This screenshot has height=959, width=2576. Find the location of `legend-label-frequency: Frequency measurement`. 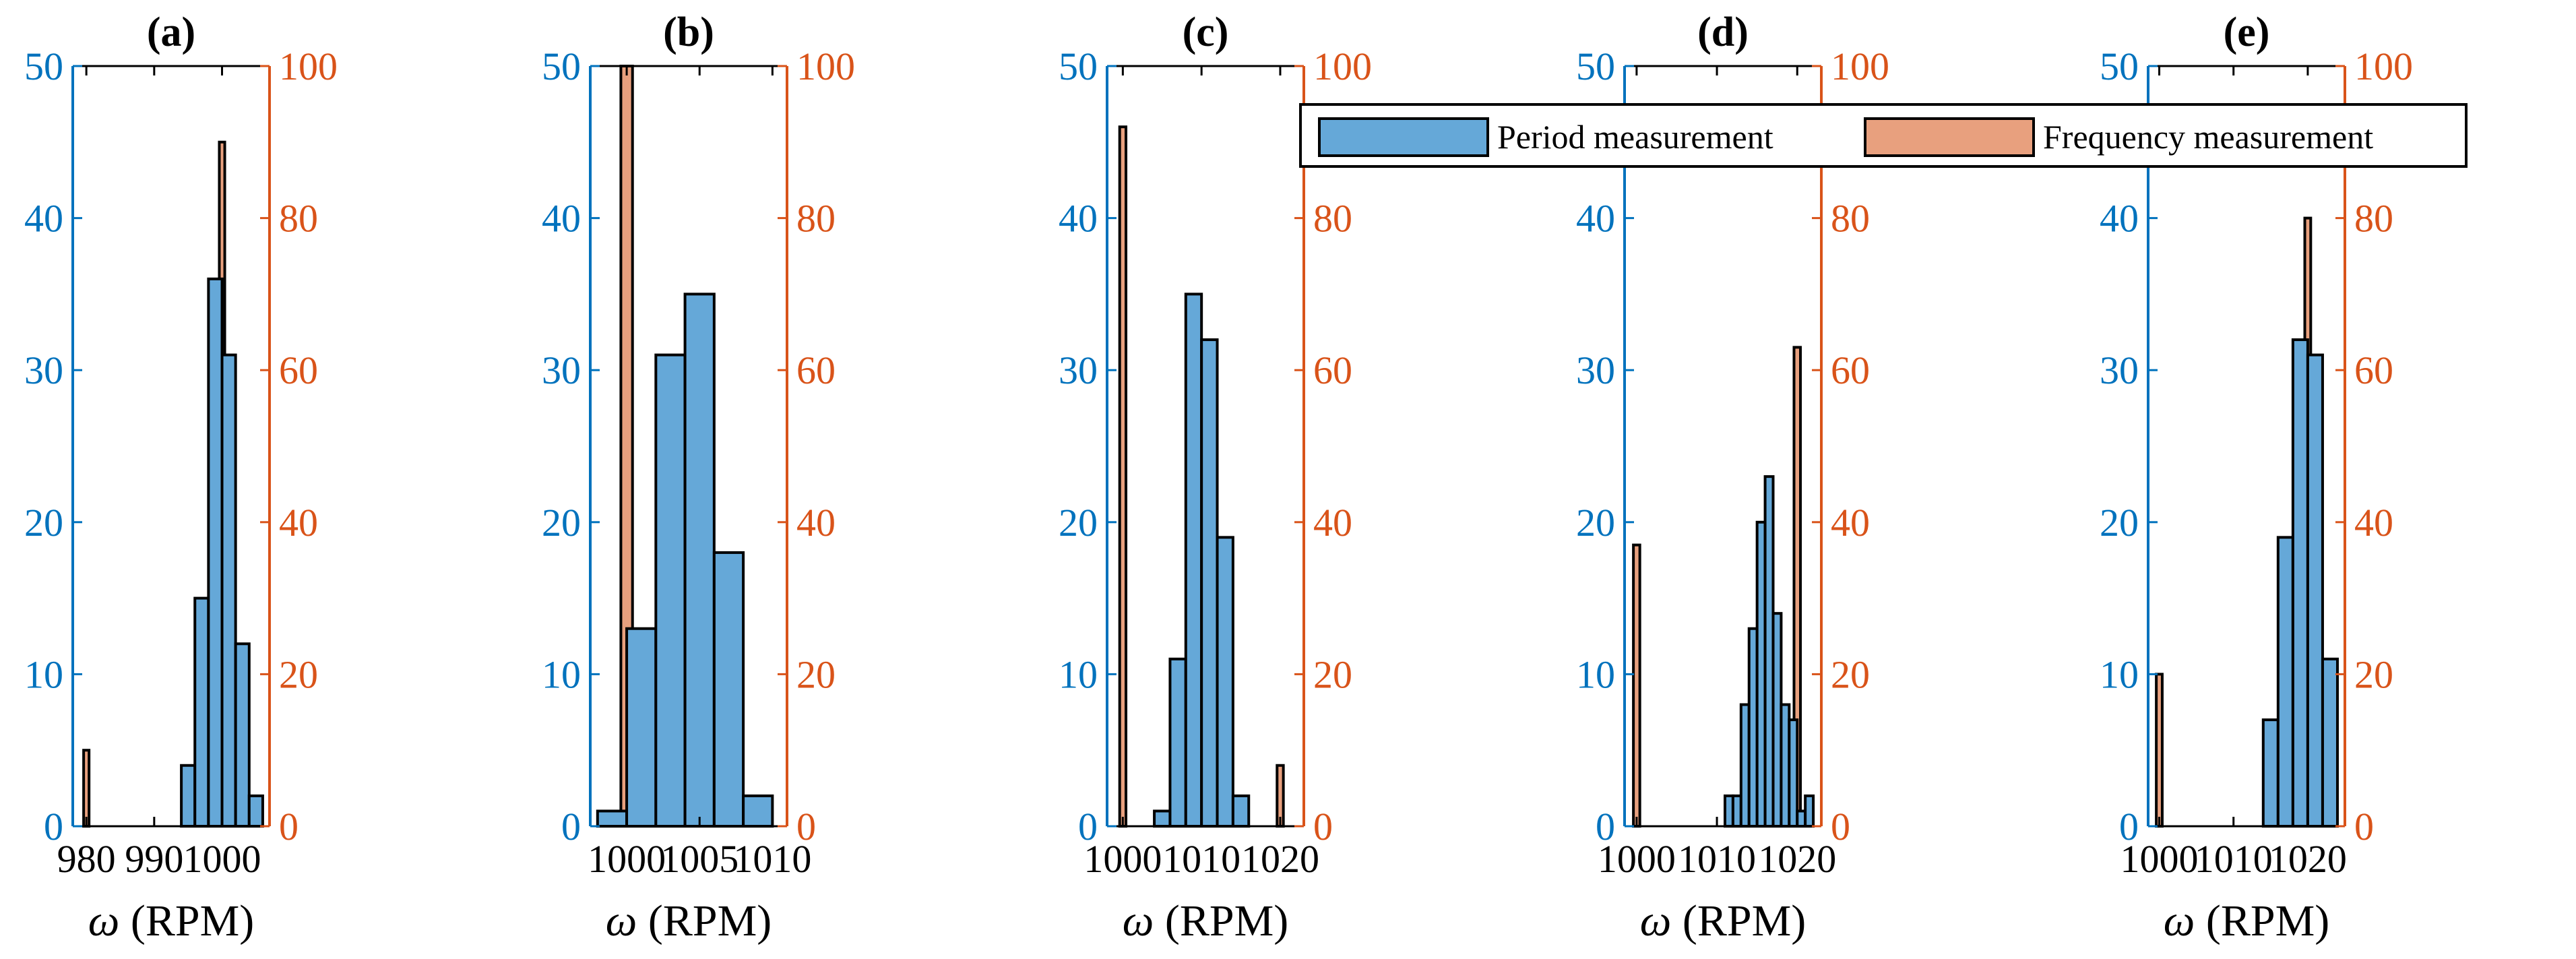

legend-label-frequency: Frequency measurement is located at coordinates (2208, 137).